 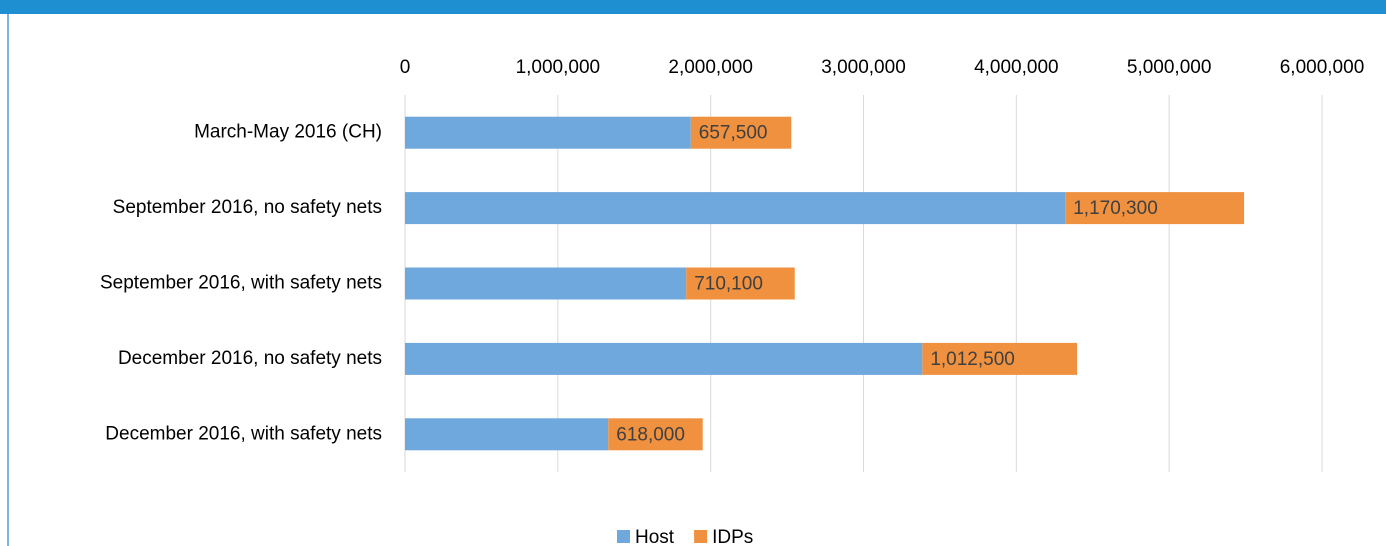 I want to click on x-tick-label: 5,000,000, so click(x=1169, y=67).